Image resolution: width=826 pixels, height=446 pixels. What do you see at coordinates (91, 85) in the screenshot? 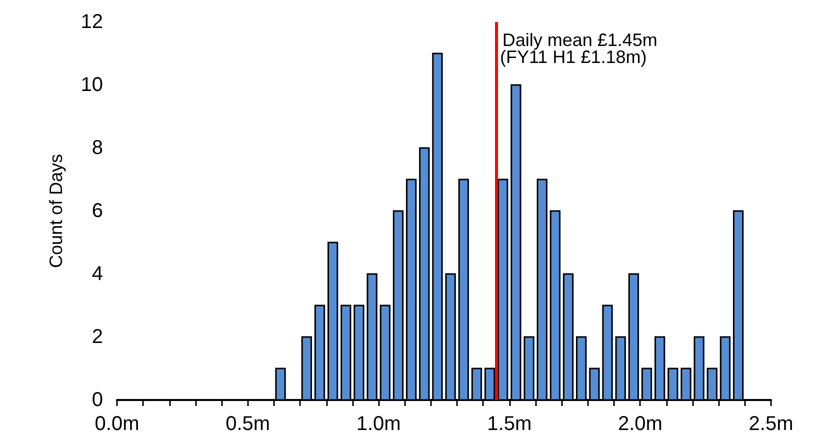
I see `y-tick-label: 10` at bounding box center [91, 85].